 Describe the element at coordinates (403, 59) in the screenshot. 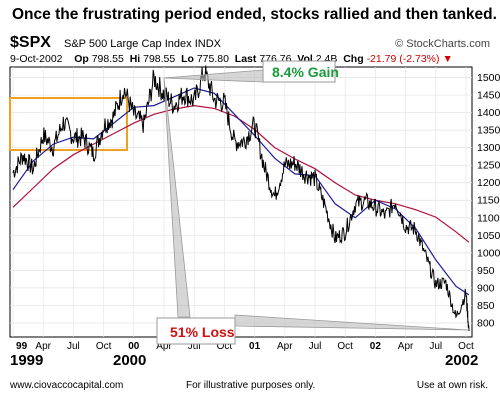

I see `change-value: -21.79 (-2.73%)` at that location.